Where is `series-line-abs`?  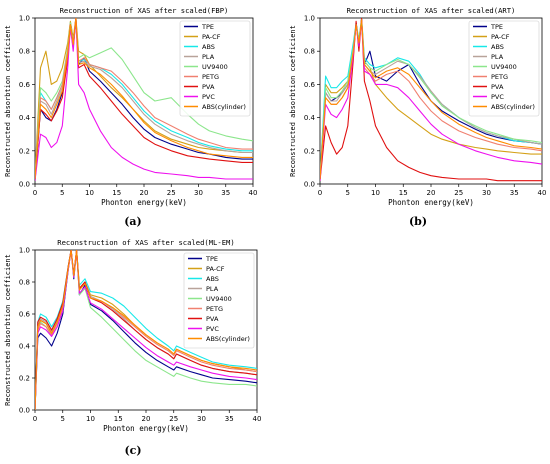 series-line-abs is located at coordinates (146, 330).